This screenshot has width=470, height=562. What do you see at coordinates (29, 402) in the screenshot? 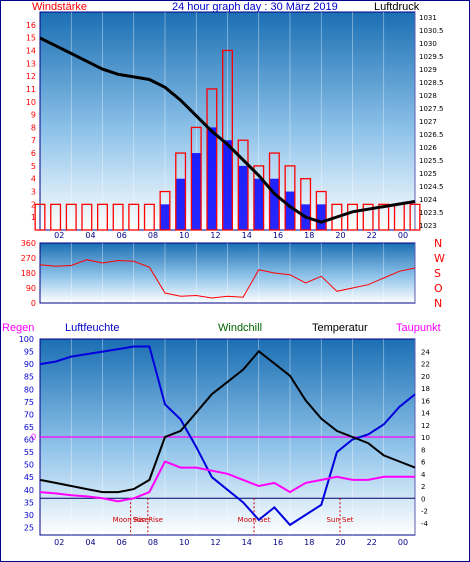
I see `humidity-y-tick: 75` at bounding box center [29, 402].